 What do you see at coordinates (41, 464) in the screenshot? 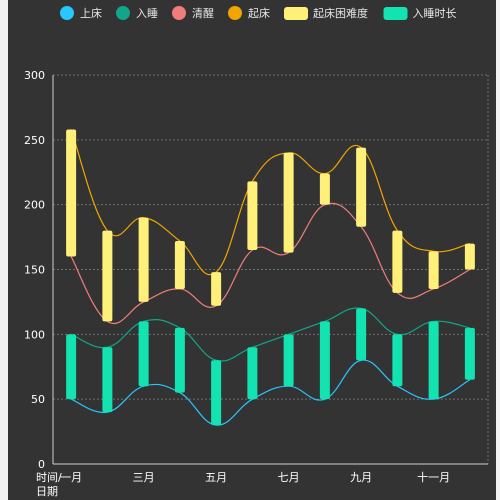
I see `y-tick-label: 0` at bounding box center [41, 464].